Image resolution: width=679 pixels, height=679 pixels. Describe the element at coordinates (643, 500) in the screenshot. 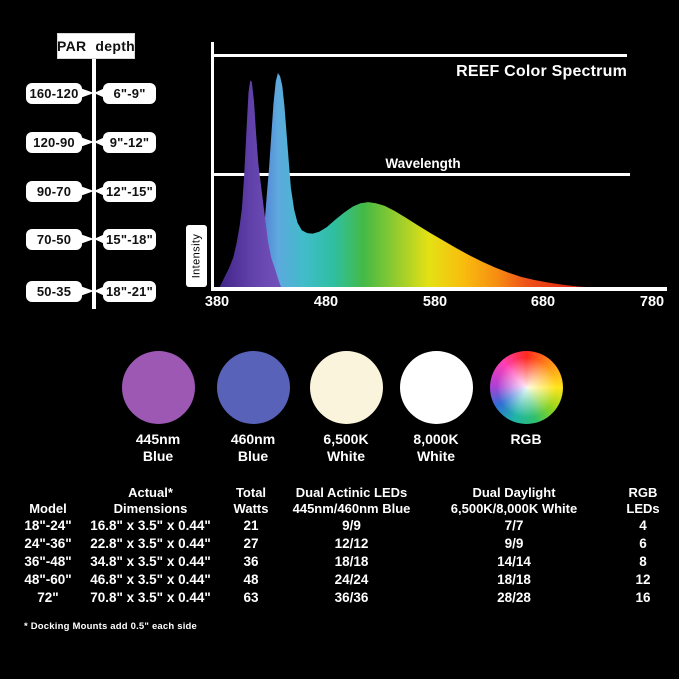

I see `col-header-rgb-leds: RGB LEDs` at that location.